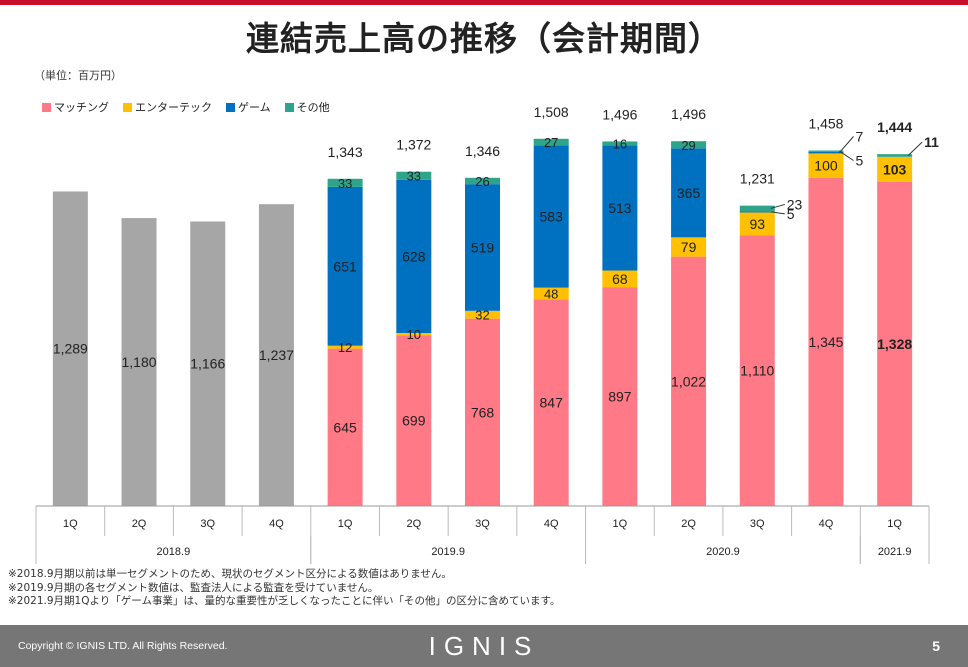 The height and width of the screenshot is (667, 968). Describe the element at coordinates (894, 127) in the screenshot. I see `bar-total-label: 1,444` at that location.